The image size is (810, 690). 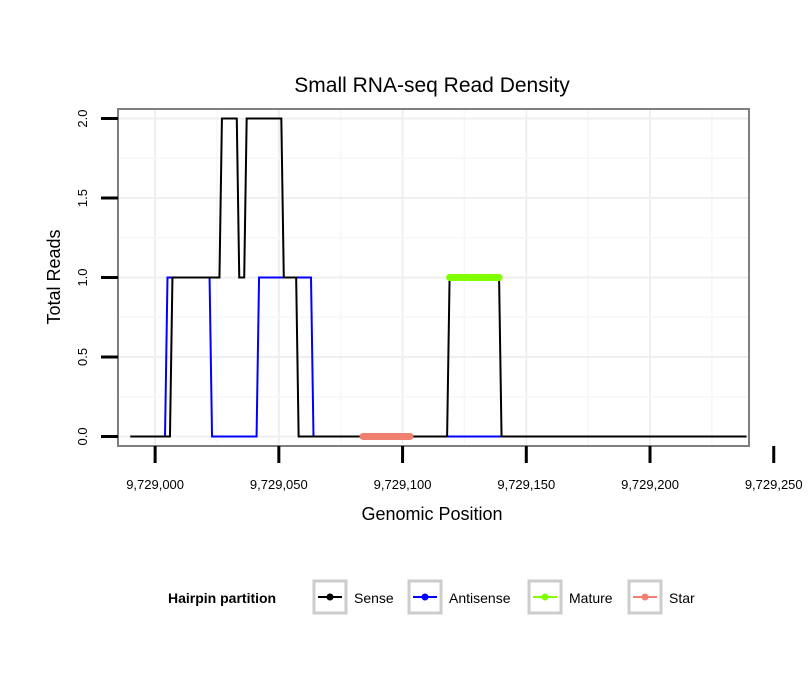 I want to click on legend-point-star, so click(x=645, y=597).